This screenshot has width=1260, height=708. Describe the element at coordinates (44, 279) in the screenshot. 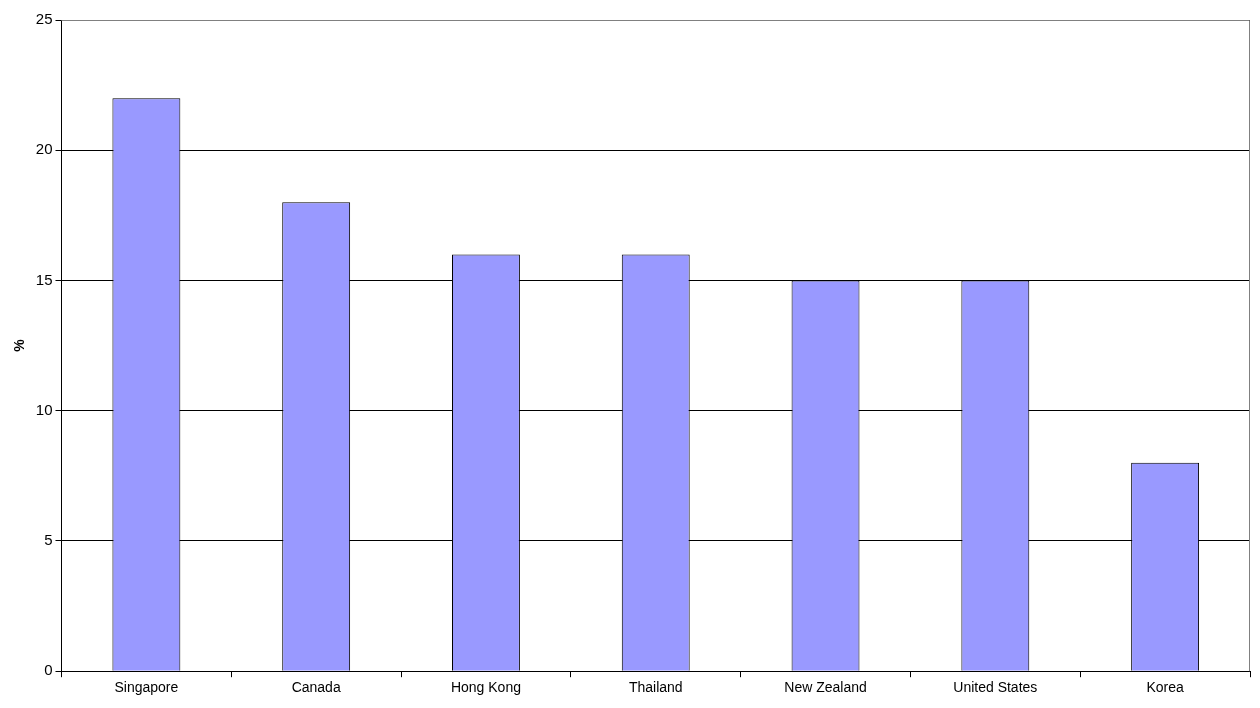

I see `y-tick-label: 15` at that location.